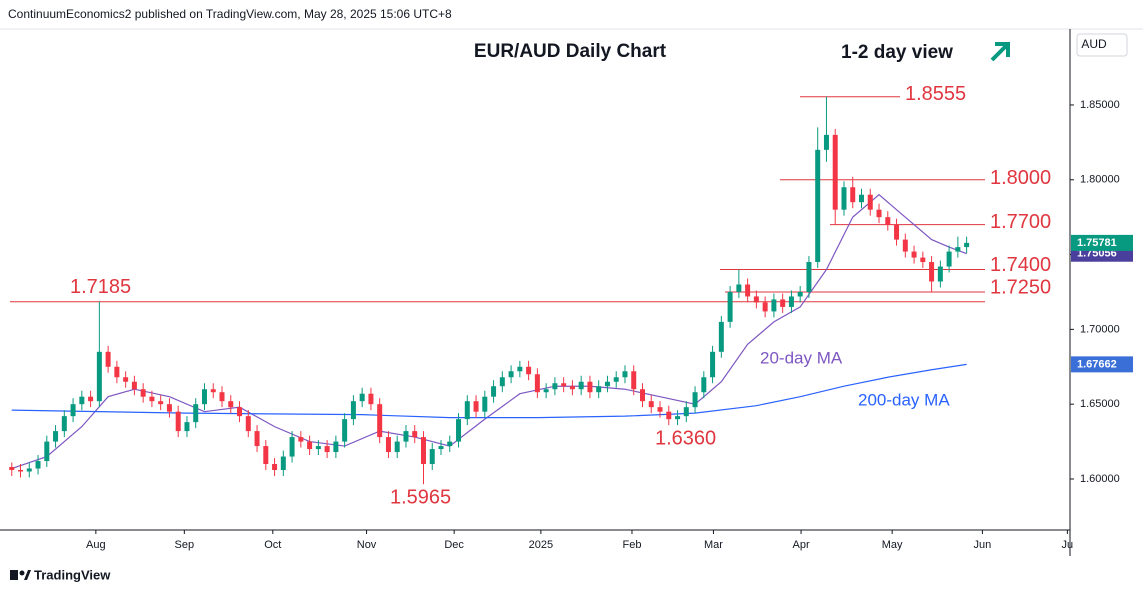 The height and width of the screenshot is (593, 1143). What do you see at coordinates (272, 545) in the screenshot?
I see `x-tick-label: Oct` at bounding box center [272, 545].